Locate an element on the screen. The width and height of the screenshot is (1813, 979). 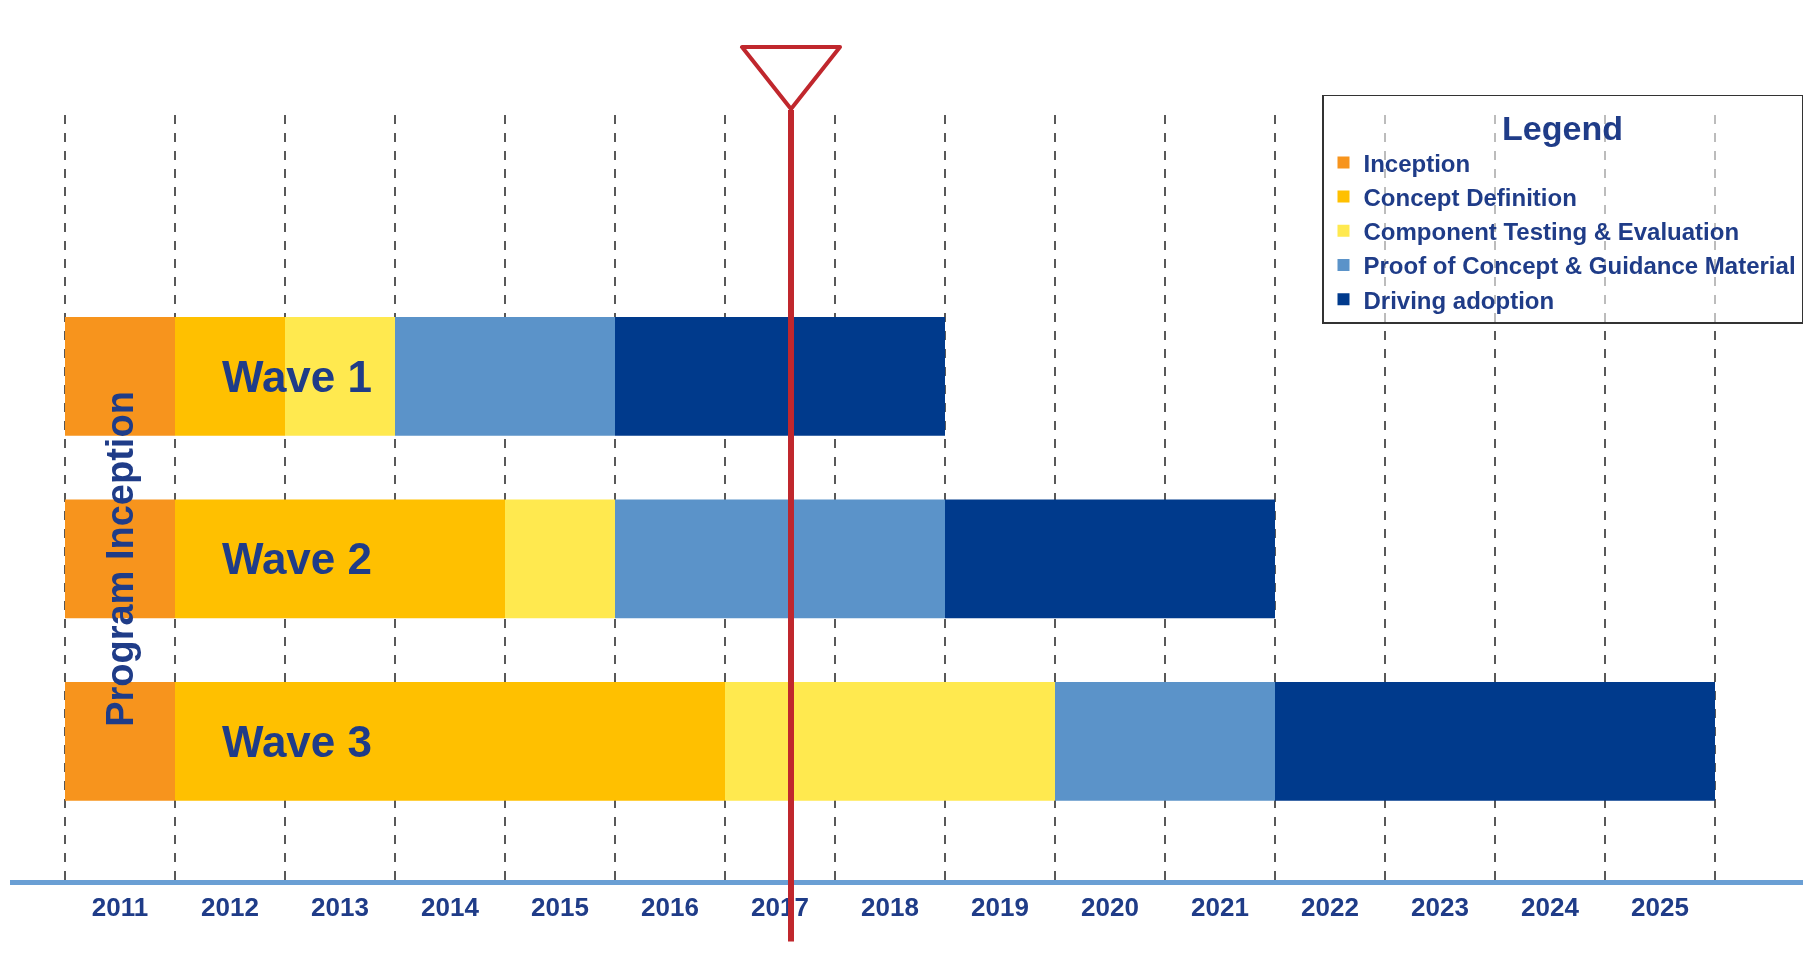
x-tick-label: 2012 is located at coordinates (230, 907).